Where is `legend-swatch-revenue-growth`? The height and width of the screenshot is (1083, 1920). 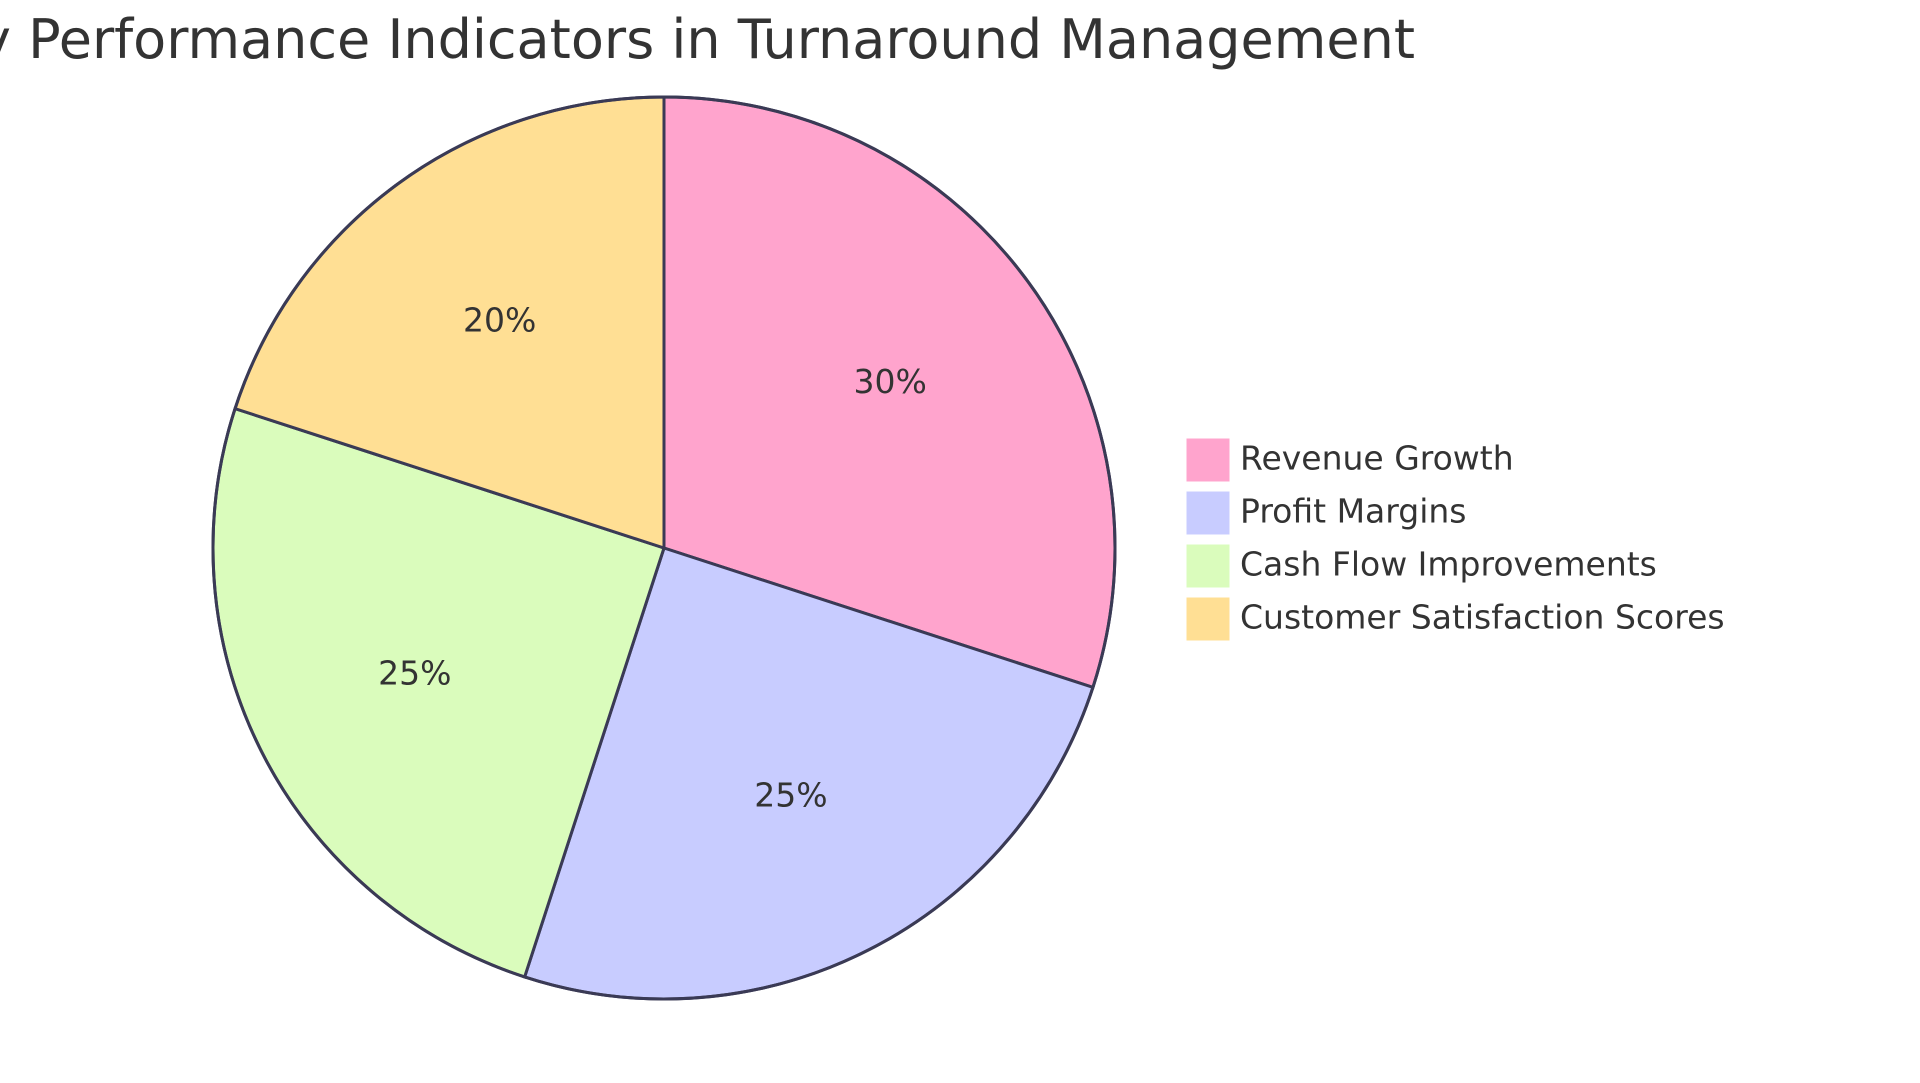 legend-swatch-revenue-growth is located at coordinates (1208, 460).